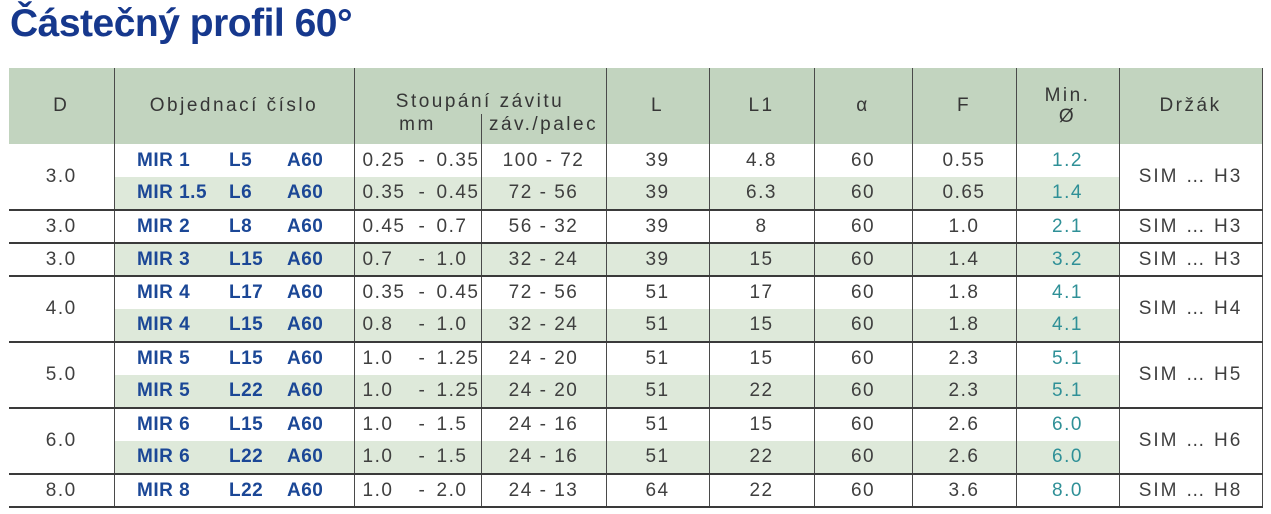 This screenshot has width=1271, height=514. What do you see at coordinates (544, 259) in the screenshot?
I see `pitch-tpi-range: 32 - 24` at bounding box center [544, 259].